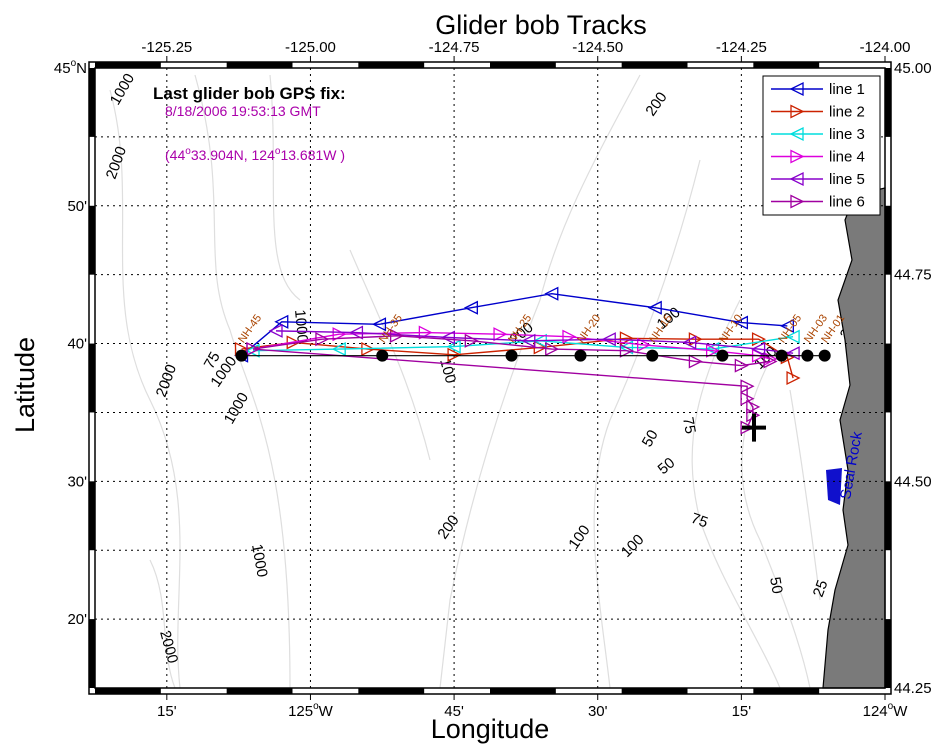 This screenshot has height=748, width=950. Describe the element at coordinates (885, 47) in the screenshot. I see `top-tick-label: -124.00` at that location.